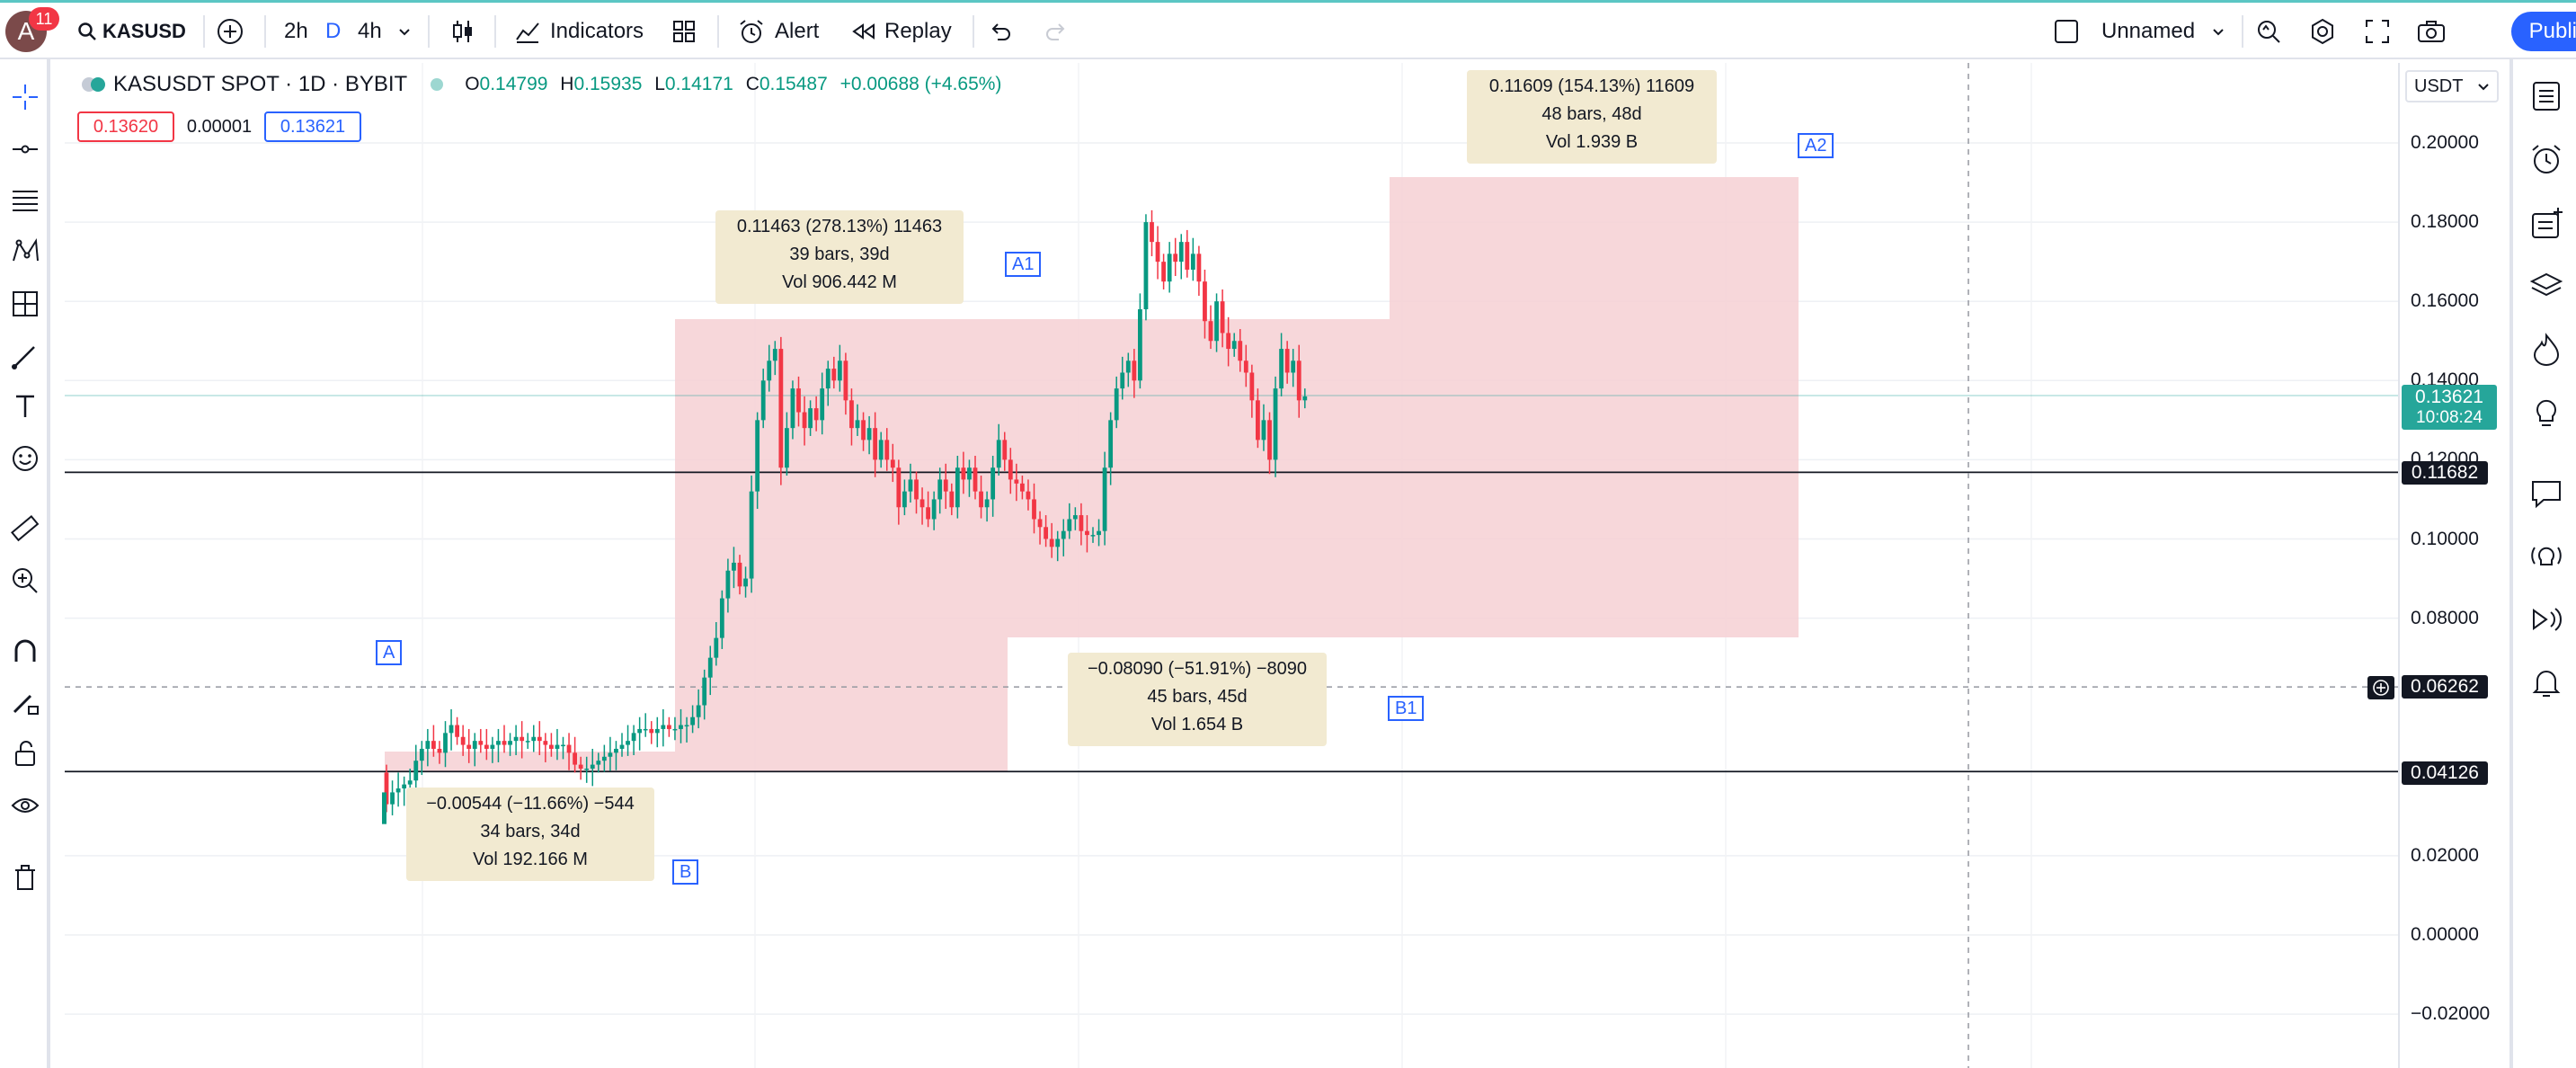  Describe the element at coordinates (1056, 32) in the screenshot. I see `redo-button` at that location.